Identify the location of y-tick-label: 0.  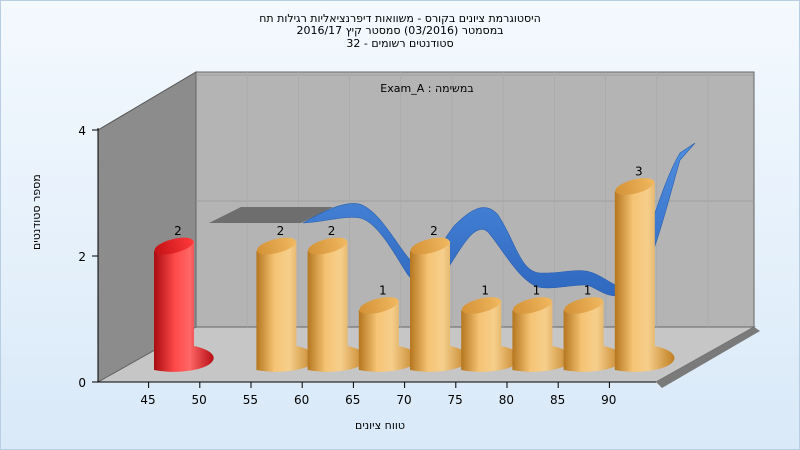
(82, 383).